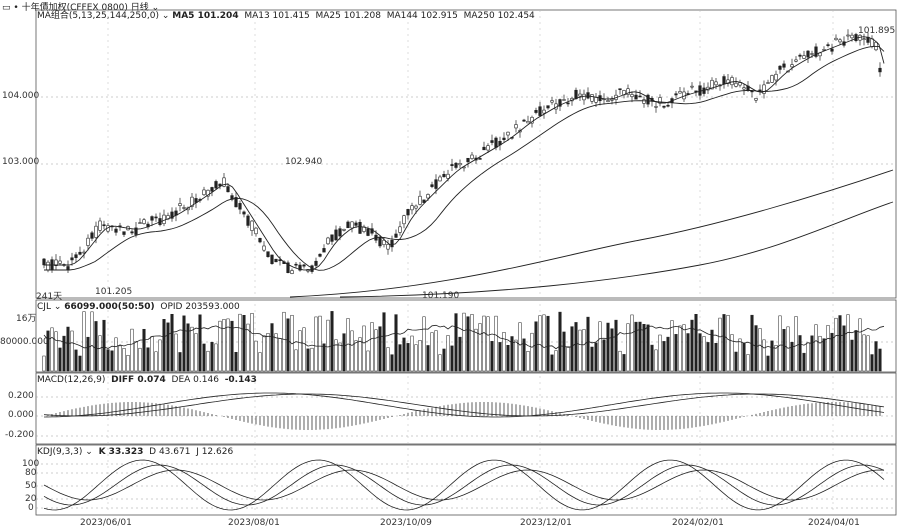 This screenshot has width=900, height=531. I want to click on period-label: 日线, so click(139, 8).